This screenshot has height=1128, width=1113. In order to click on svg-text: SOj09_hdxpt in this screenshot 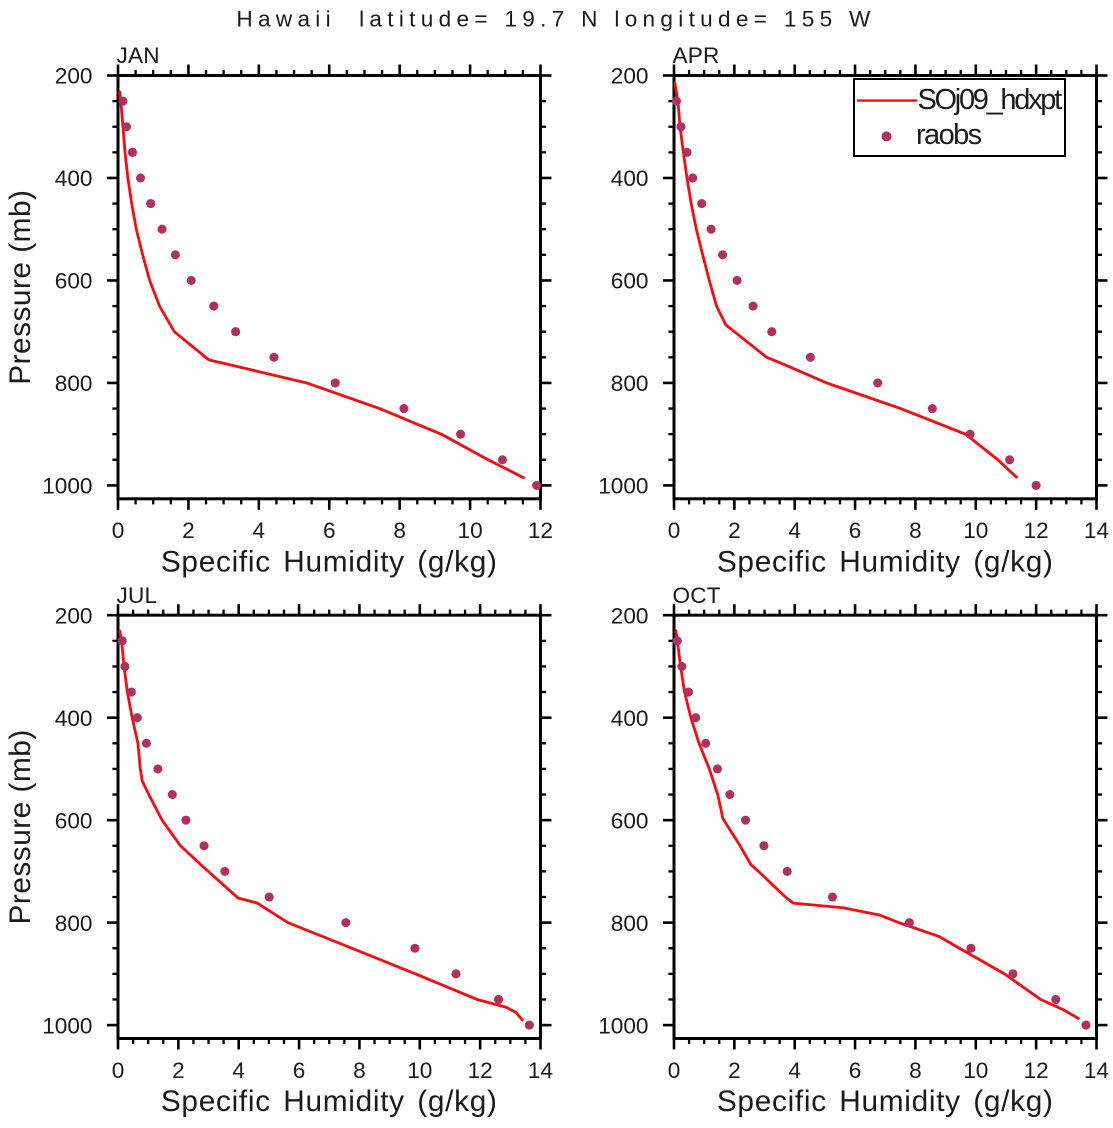, I will do `click(990, 100)`.